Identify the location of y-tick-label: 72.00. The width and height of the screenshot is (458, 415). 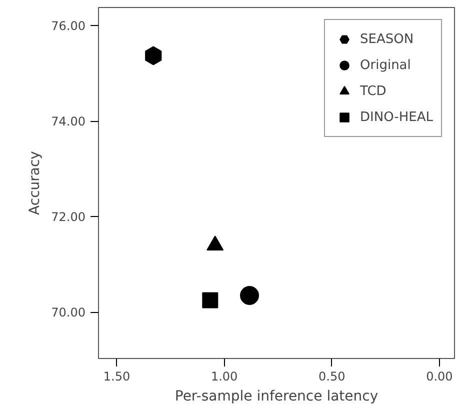
(68, 217).